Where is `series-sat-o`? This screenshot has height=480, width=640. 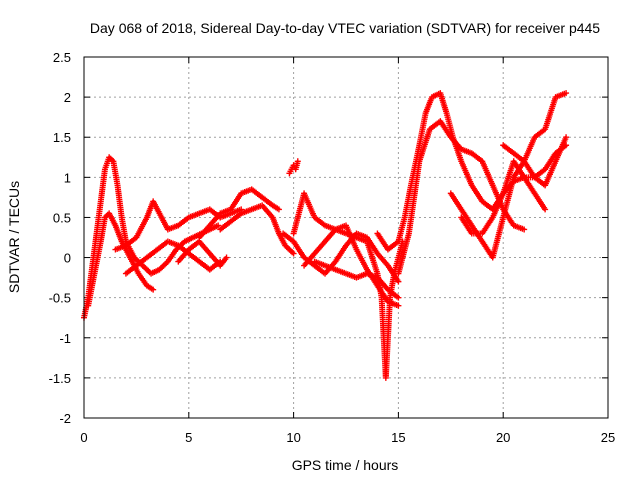 series-sat-o is located at coordinates (508, 175).